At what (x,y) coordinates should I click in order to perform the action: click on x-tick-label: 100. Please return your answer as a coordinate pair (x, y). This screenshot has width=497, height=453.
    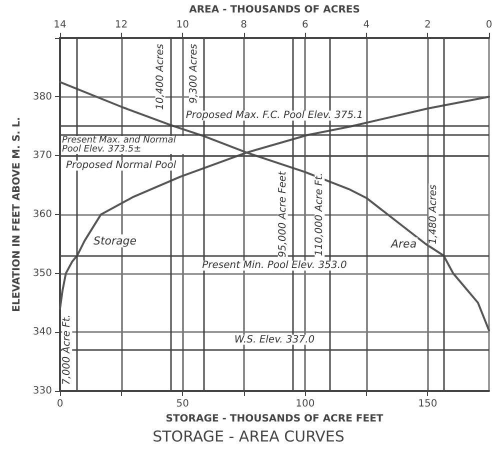
    Looking at the image, I should click on (305, 404).